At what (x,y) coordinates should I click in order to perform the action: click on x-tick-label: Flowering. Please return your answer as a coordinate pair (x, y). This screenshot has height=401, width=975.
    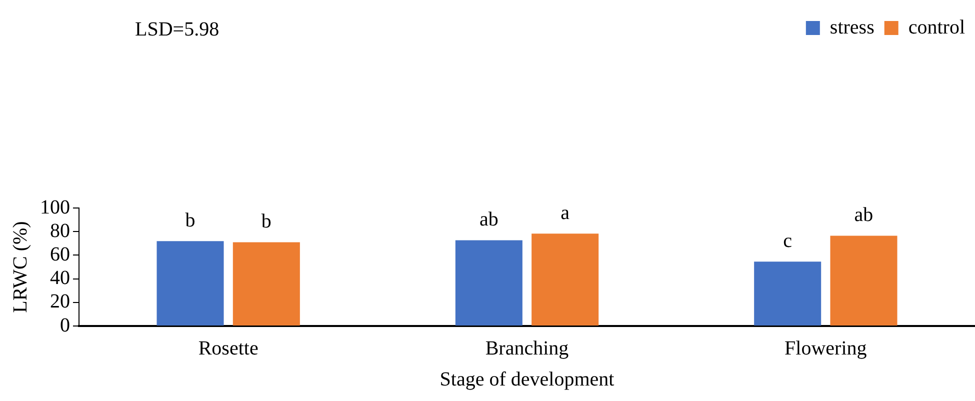
    Looking at the image, I should click on (825, 348).